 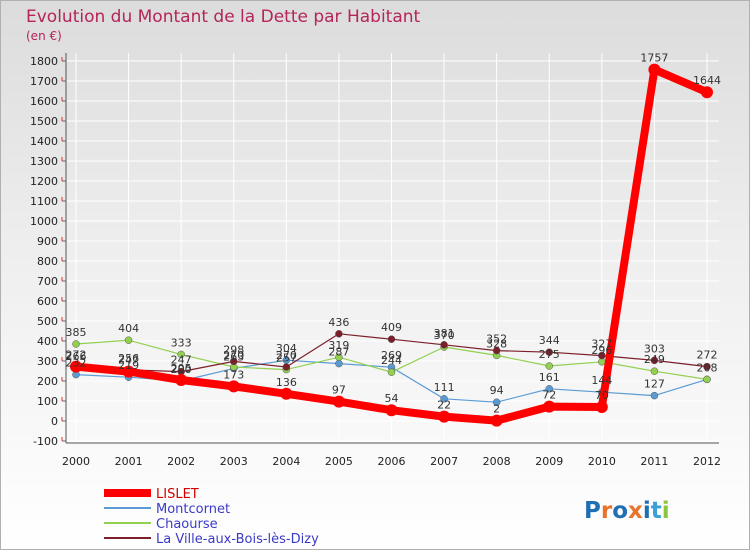 I want to click on y-tick-label: 1000, so click(x=44, y=221).